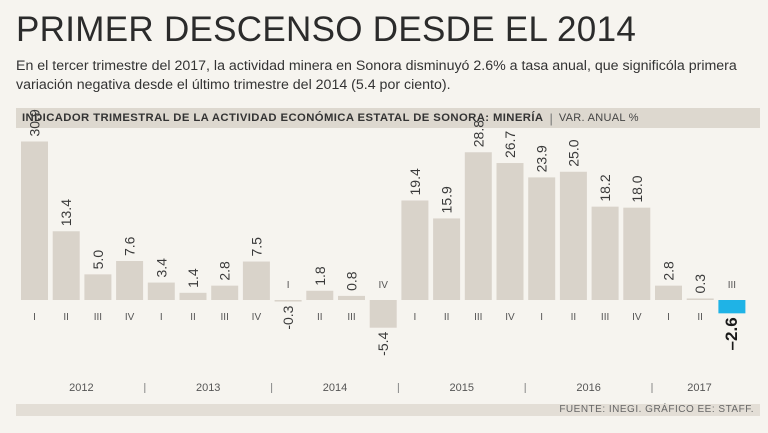 This screenshot has height=433, width=768. I want to click on page-title: PRIMER DESCENSO DESDE EL 2014, so click(326, 29).